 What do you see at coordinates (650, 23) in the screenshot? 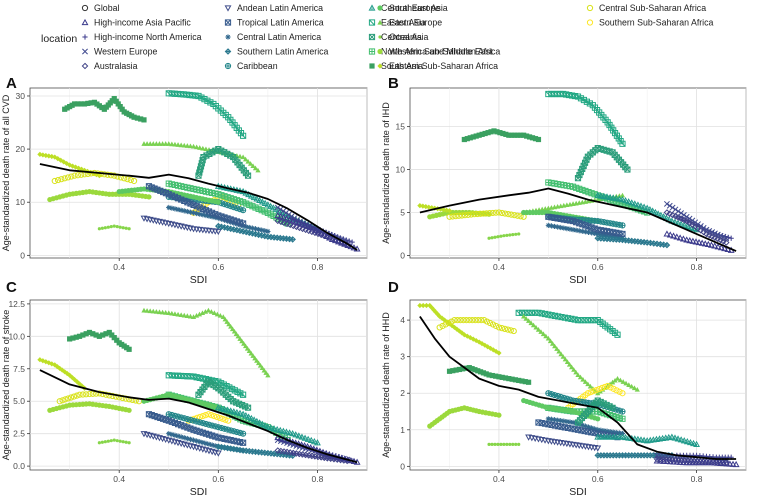
I see `legend-item-southern-sub-saharan-africa: Southern Sub-Saharan Africa` at bounding box center [650, 23].